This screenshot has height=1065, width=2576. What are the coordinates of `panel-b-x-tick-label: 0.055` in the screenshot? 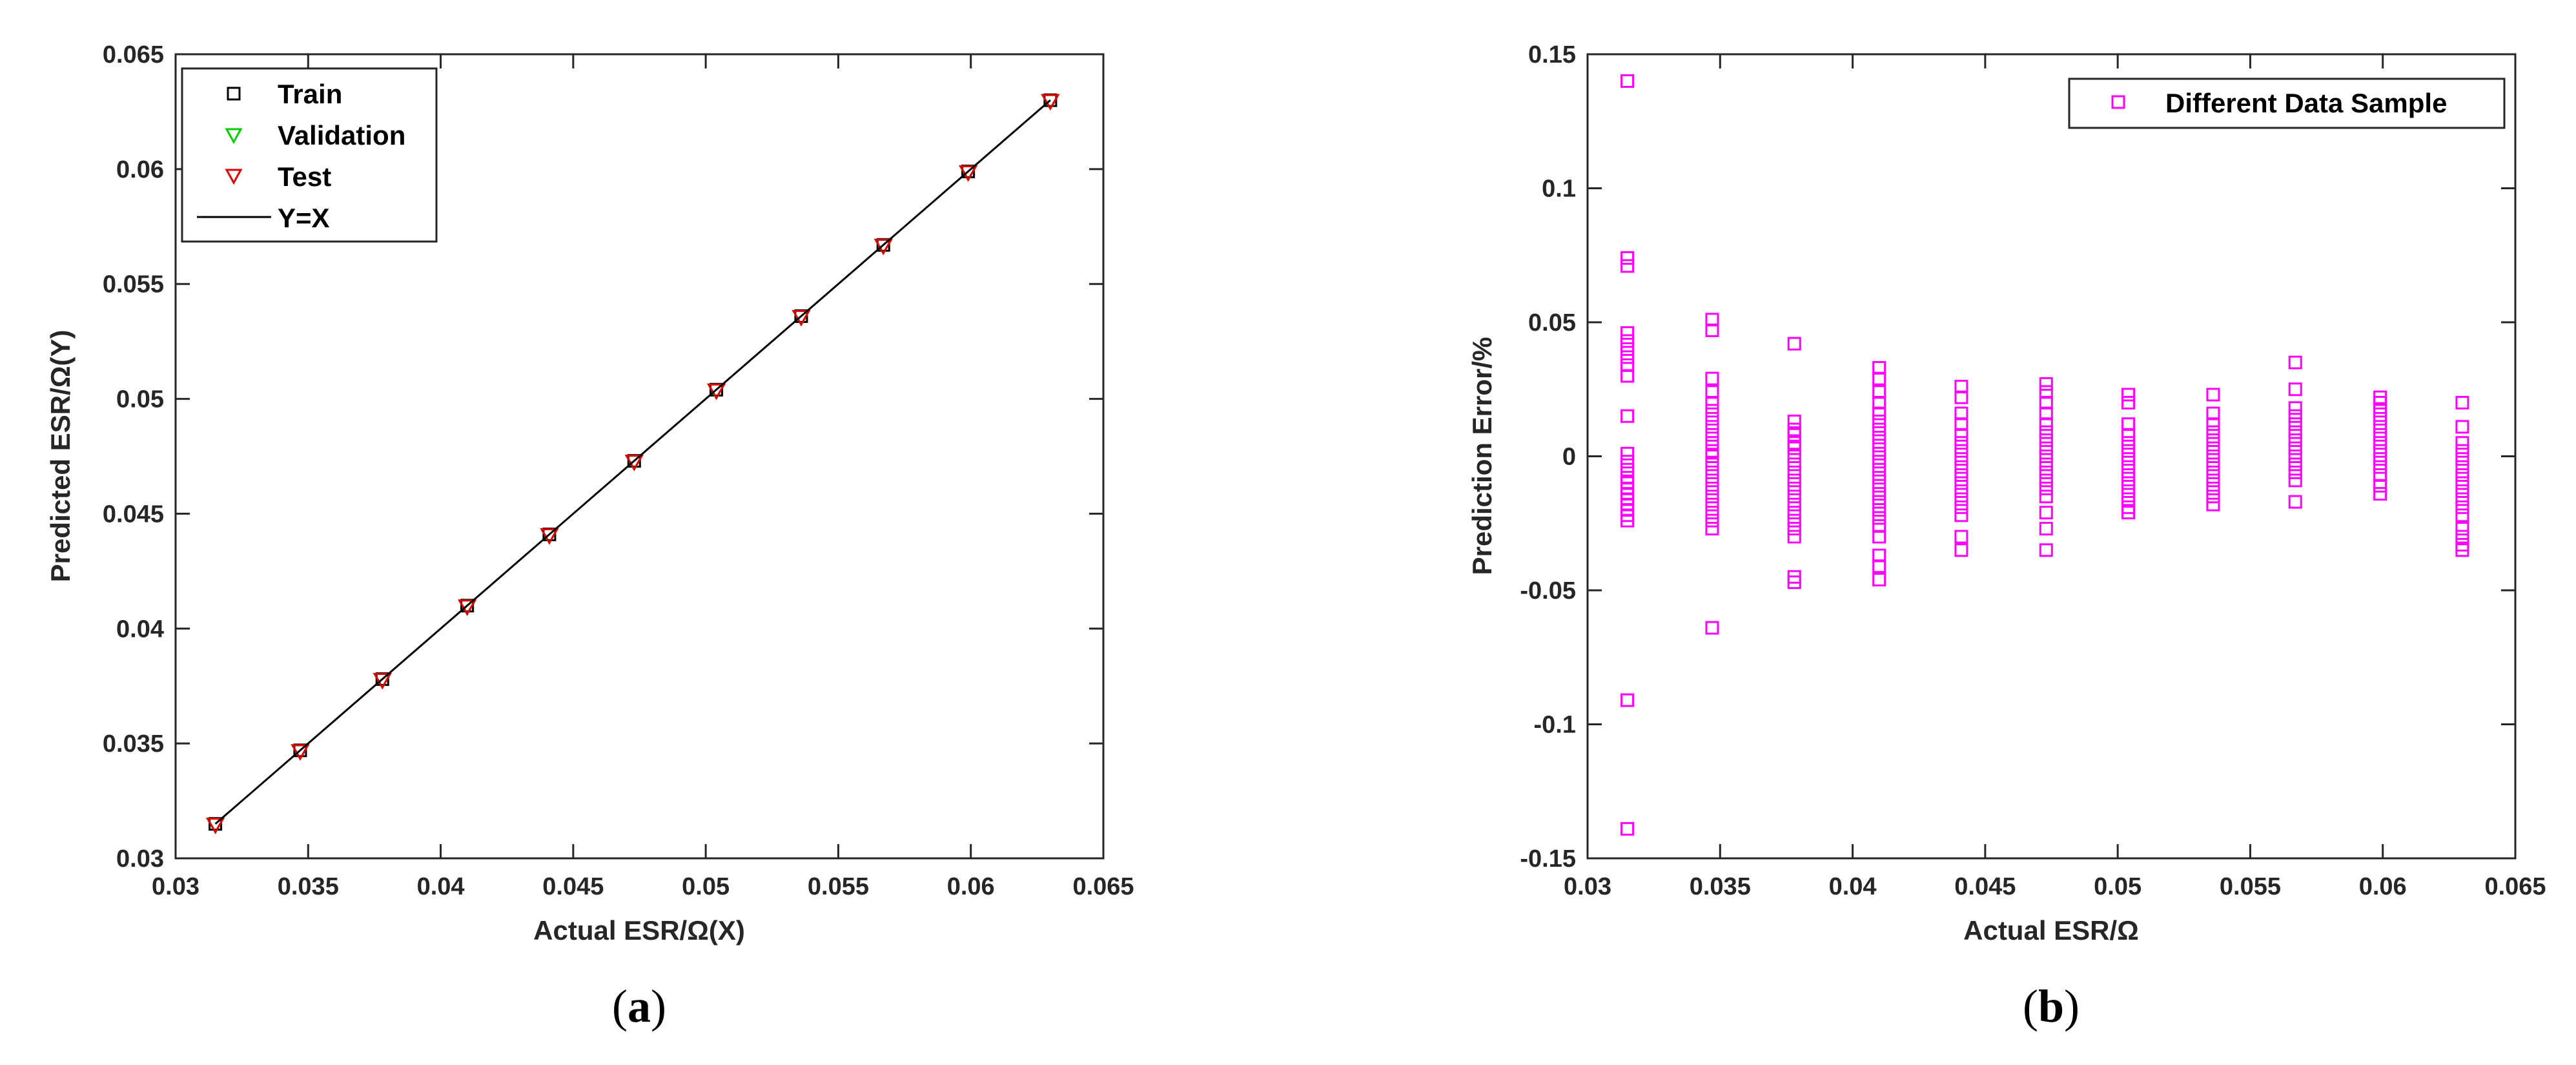 It's located at (2251, 887).